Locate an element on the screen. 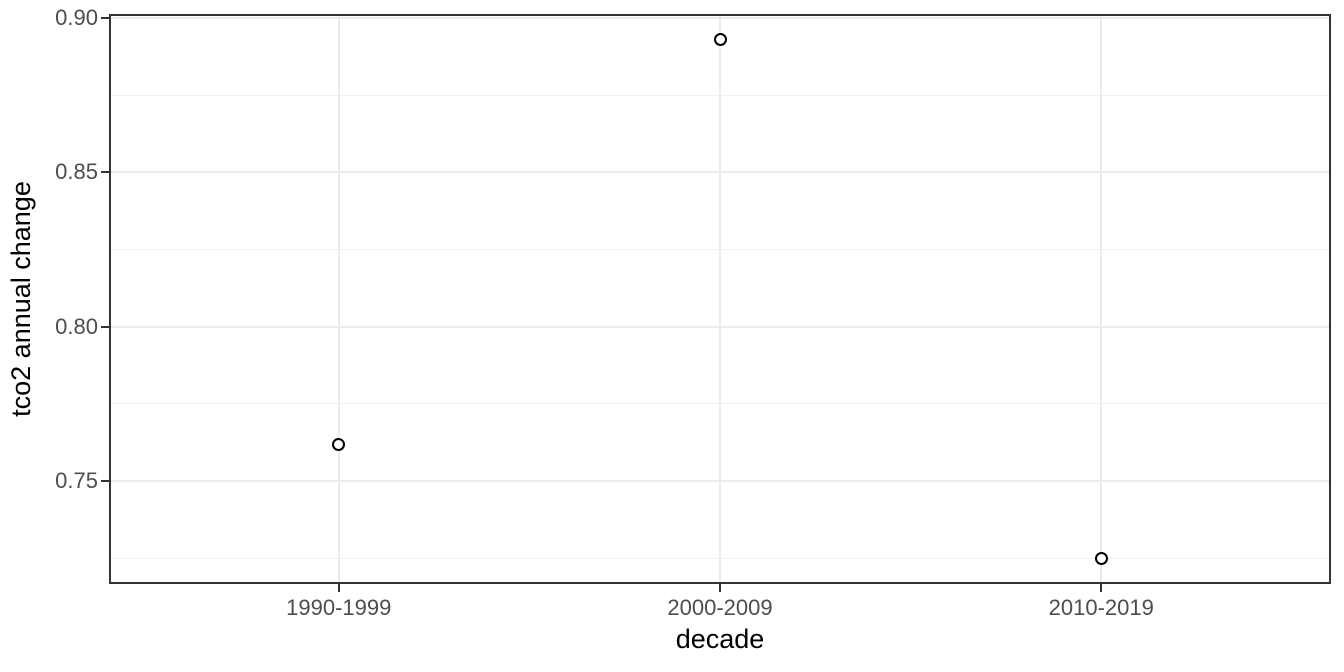 This screenshot has width=1344, height=672. x-tick-label: 2000-2009 is located at coordinates (720, 607).